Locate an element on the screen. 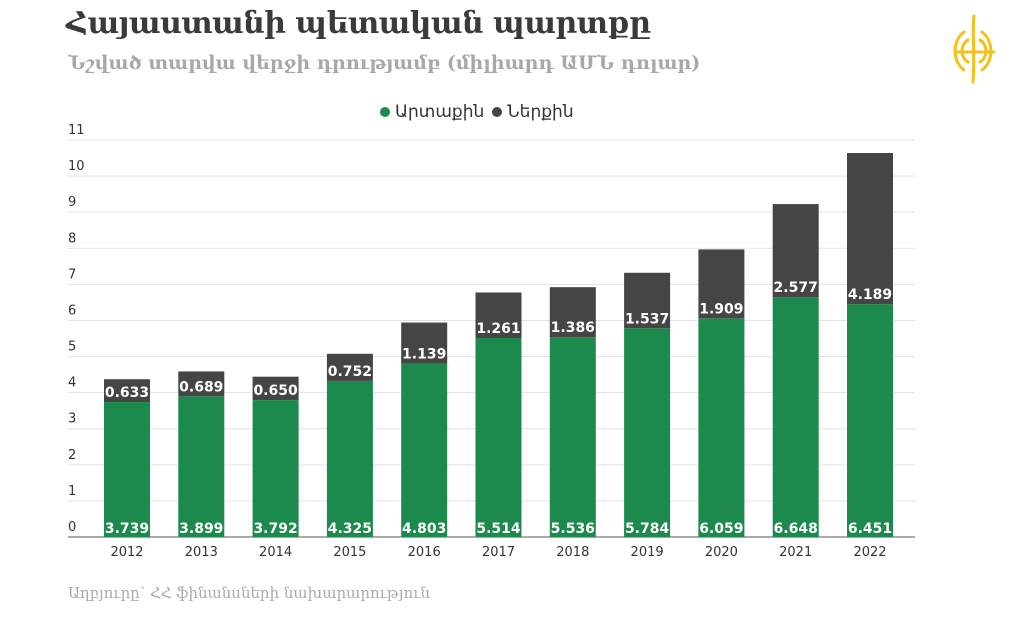 The image size is (1024, 619). x-tick-label: 2022 is located at coordinates (869, 552).